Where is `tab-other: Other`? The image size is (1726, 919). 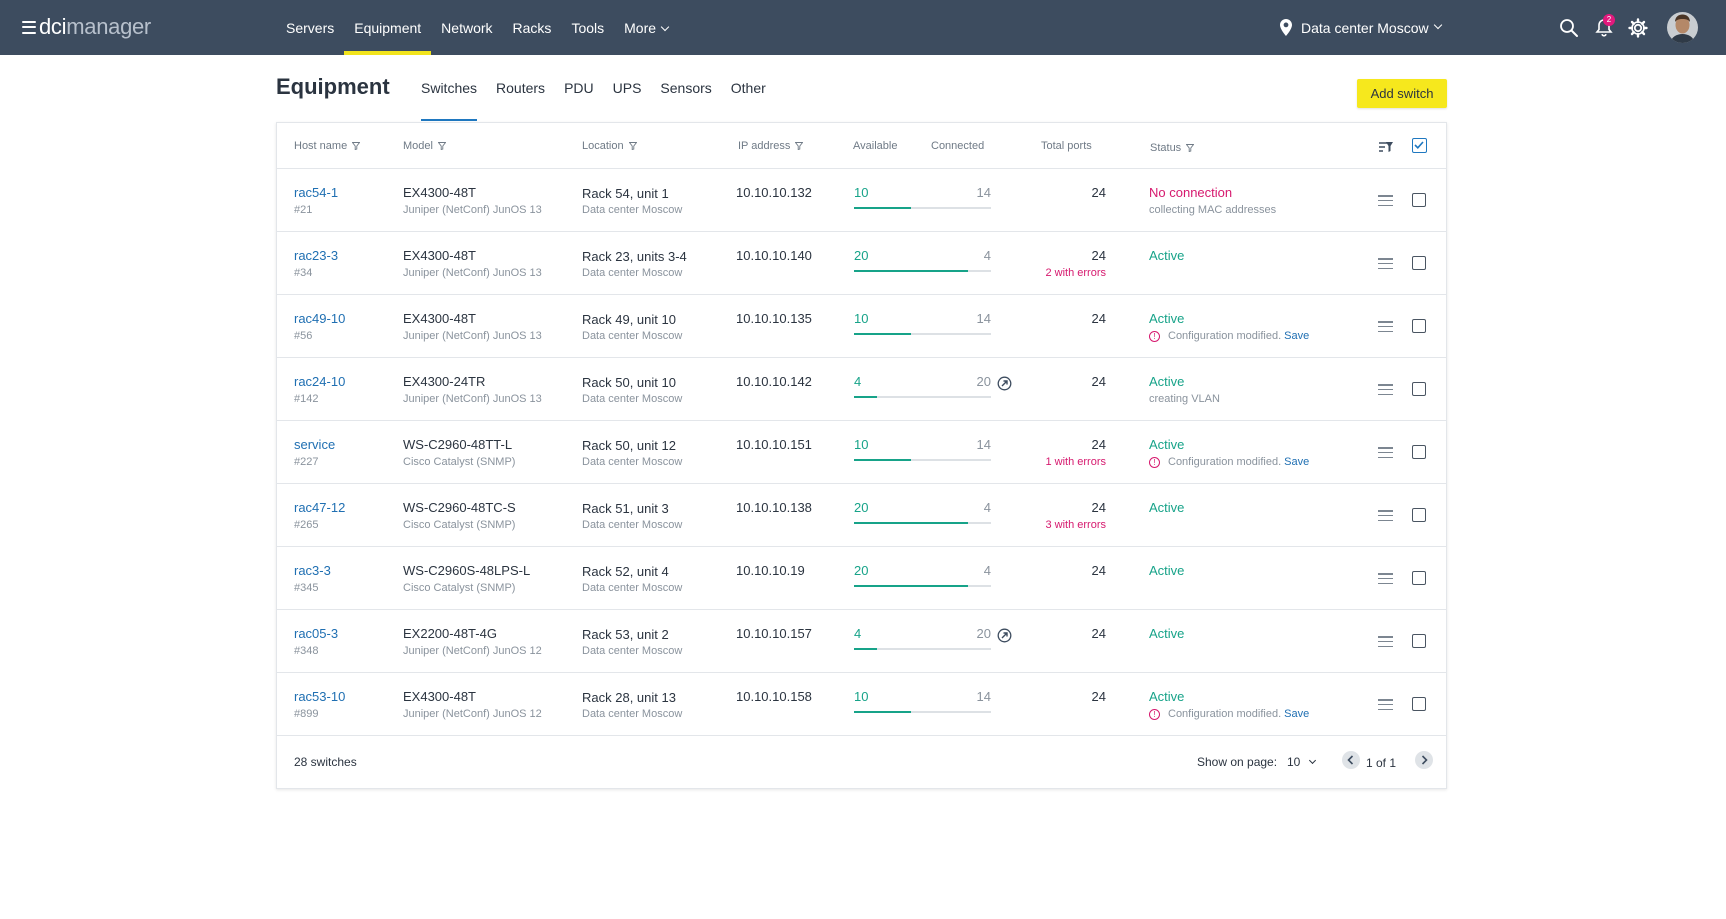
tab-other: Other is located at coordinates (748, 100).